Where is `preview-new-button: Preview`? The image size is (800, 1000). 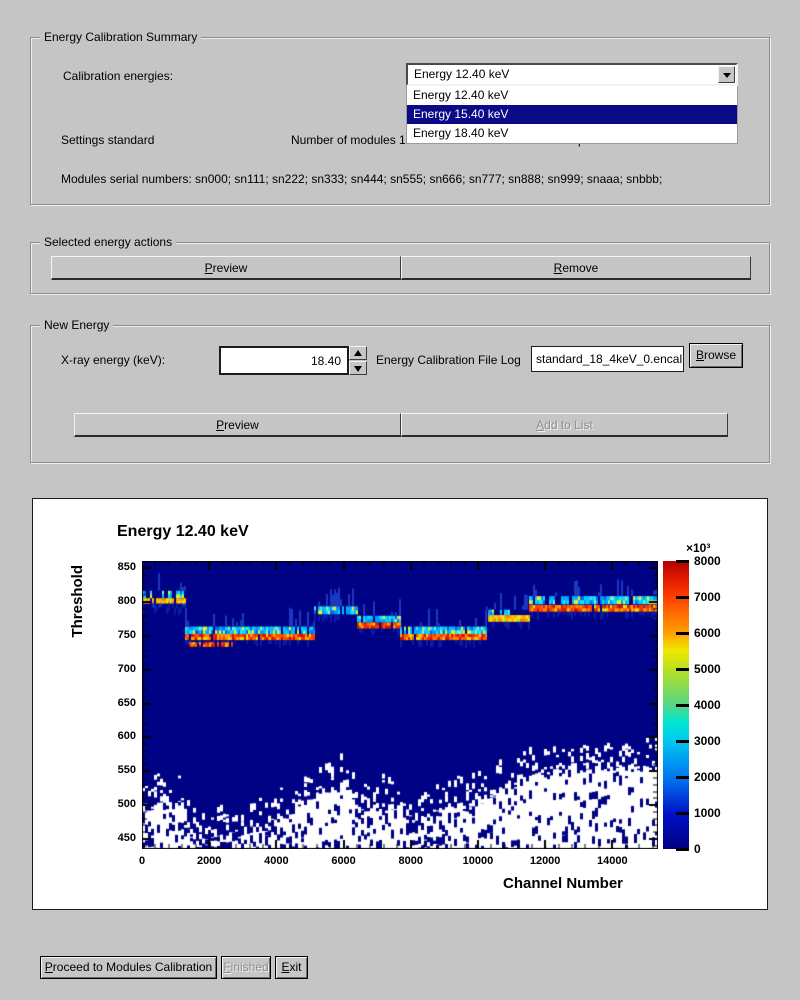 preview-new-button: Preview is located at coordinates (237, 425).